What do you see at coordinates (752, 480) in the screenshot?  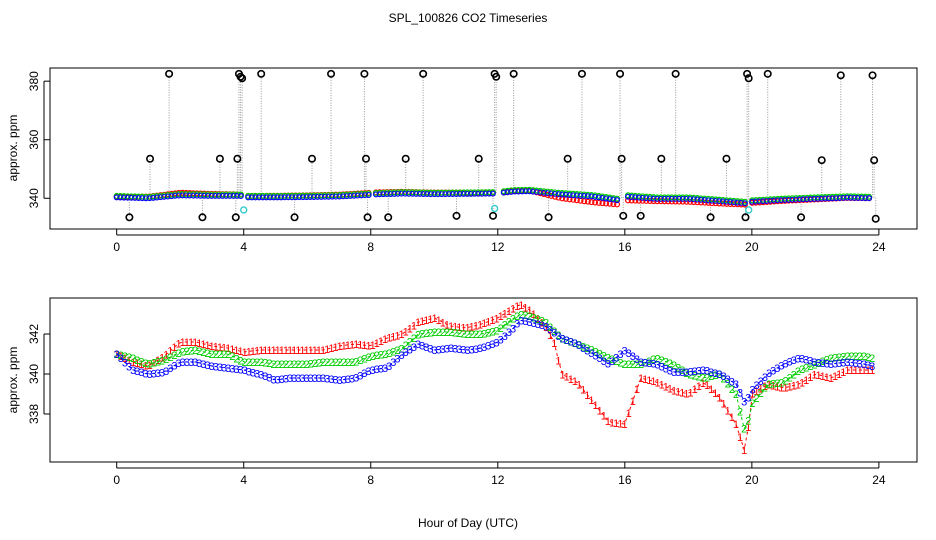 I see `x-tick-label: 20` at bounding box center [752, 480].